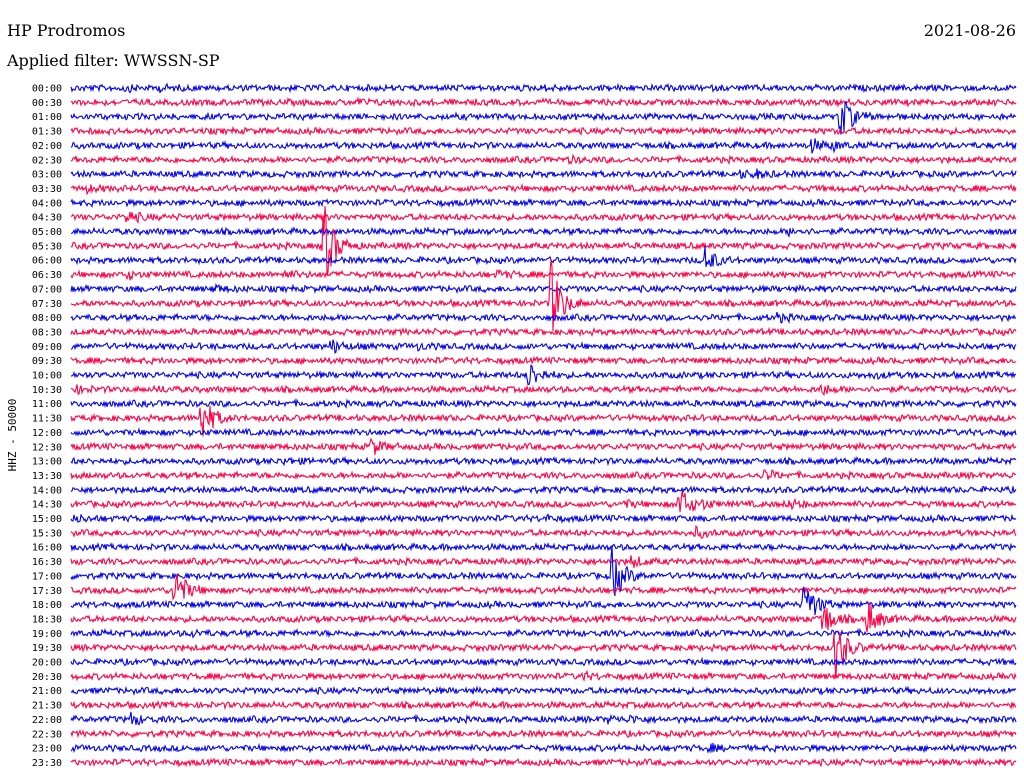 Image resolution: width=1024 pixels, height=780 pixels. Describe the element at coordinates (47, 117) in the screenshot. I see `time-label: 01:00` at that location.